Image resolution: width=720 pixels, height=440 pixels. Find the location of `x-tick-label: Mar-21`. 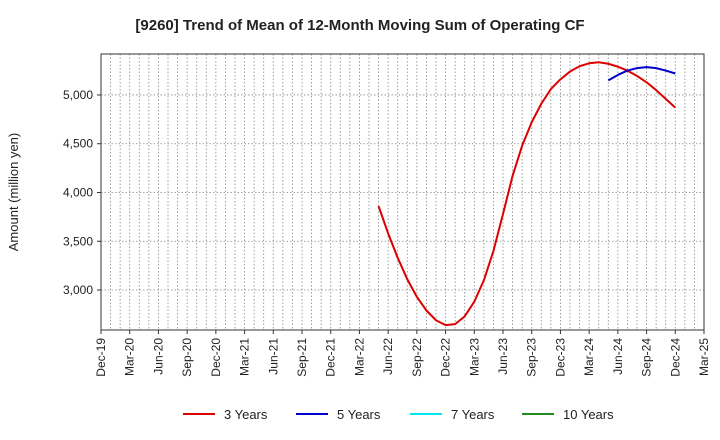

x-tick-label: Mar-21 is located at coordinates (245, 357).